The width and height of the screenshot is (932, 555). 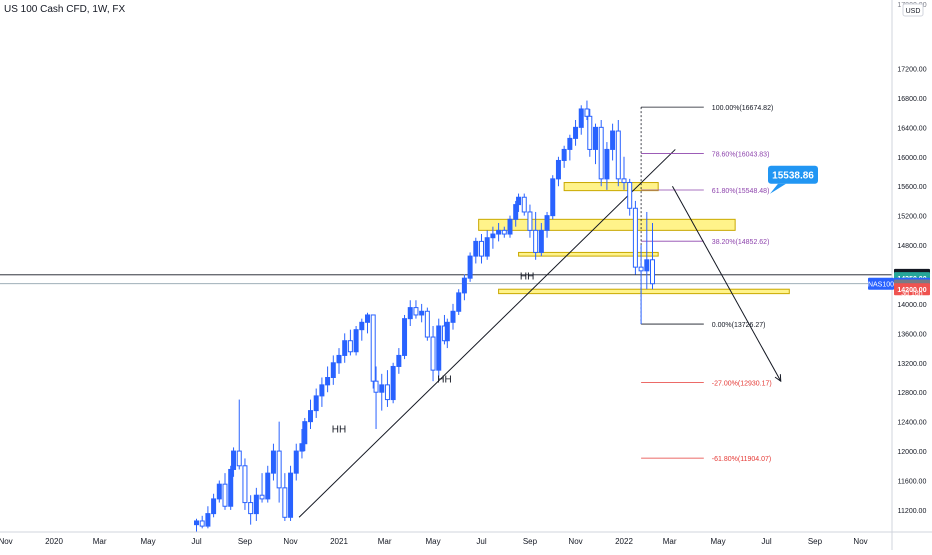 I want to click on price-axis-tick-label: 17200.00, so click(x=911, y=70).